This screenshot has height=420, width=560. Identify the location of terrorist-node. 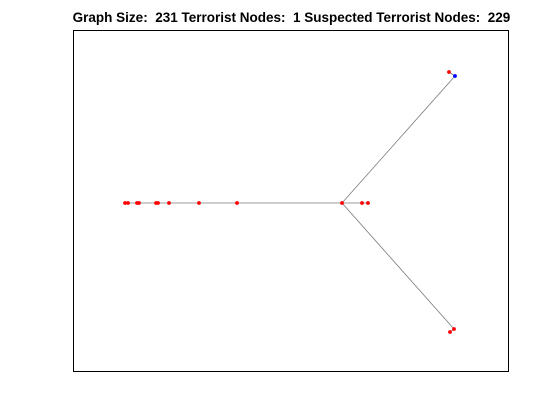
(455, 76).